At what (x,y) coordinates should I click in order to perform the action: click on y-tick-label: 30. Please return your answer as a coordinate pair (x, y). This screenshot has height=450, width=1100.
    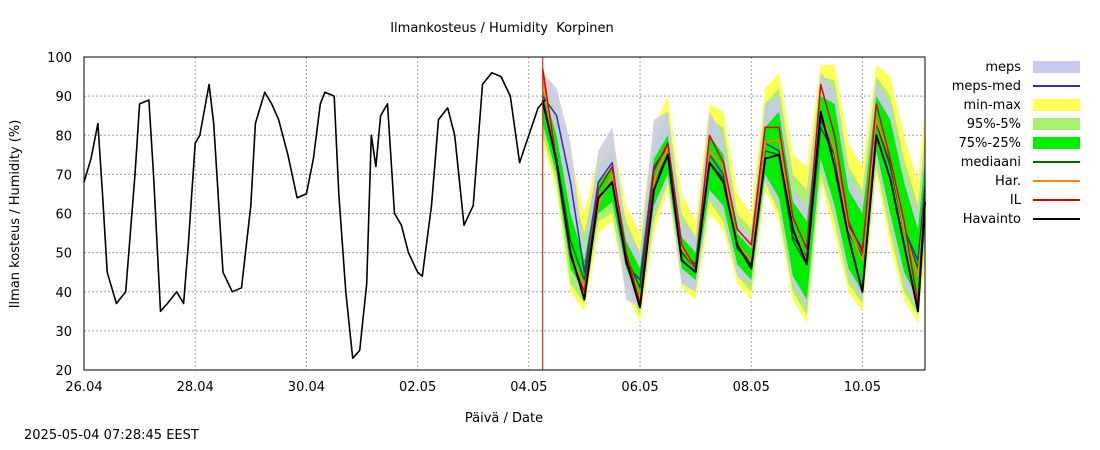
    Looking at the image, I should click on (63, 332).